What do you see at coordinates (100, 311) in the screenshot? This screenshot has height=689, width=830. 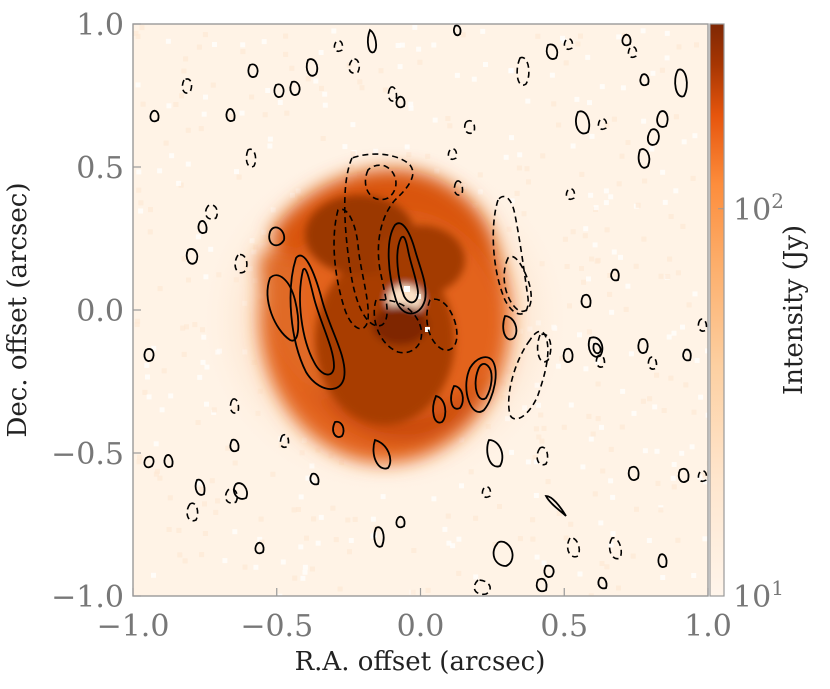 I see `y-tick-label: 0.0` at bounding box center [100, 311].